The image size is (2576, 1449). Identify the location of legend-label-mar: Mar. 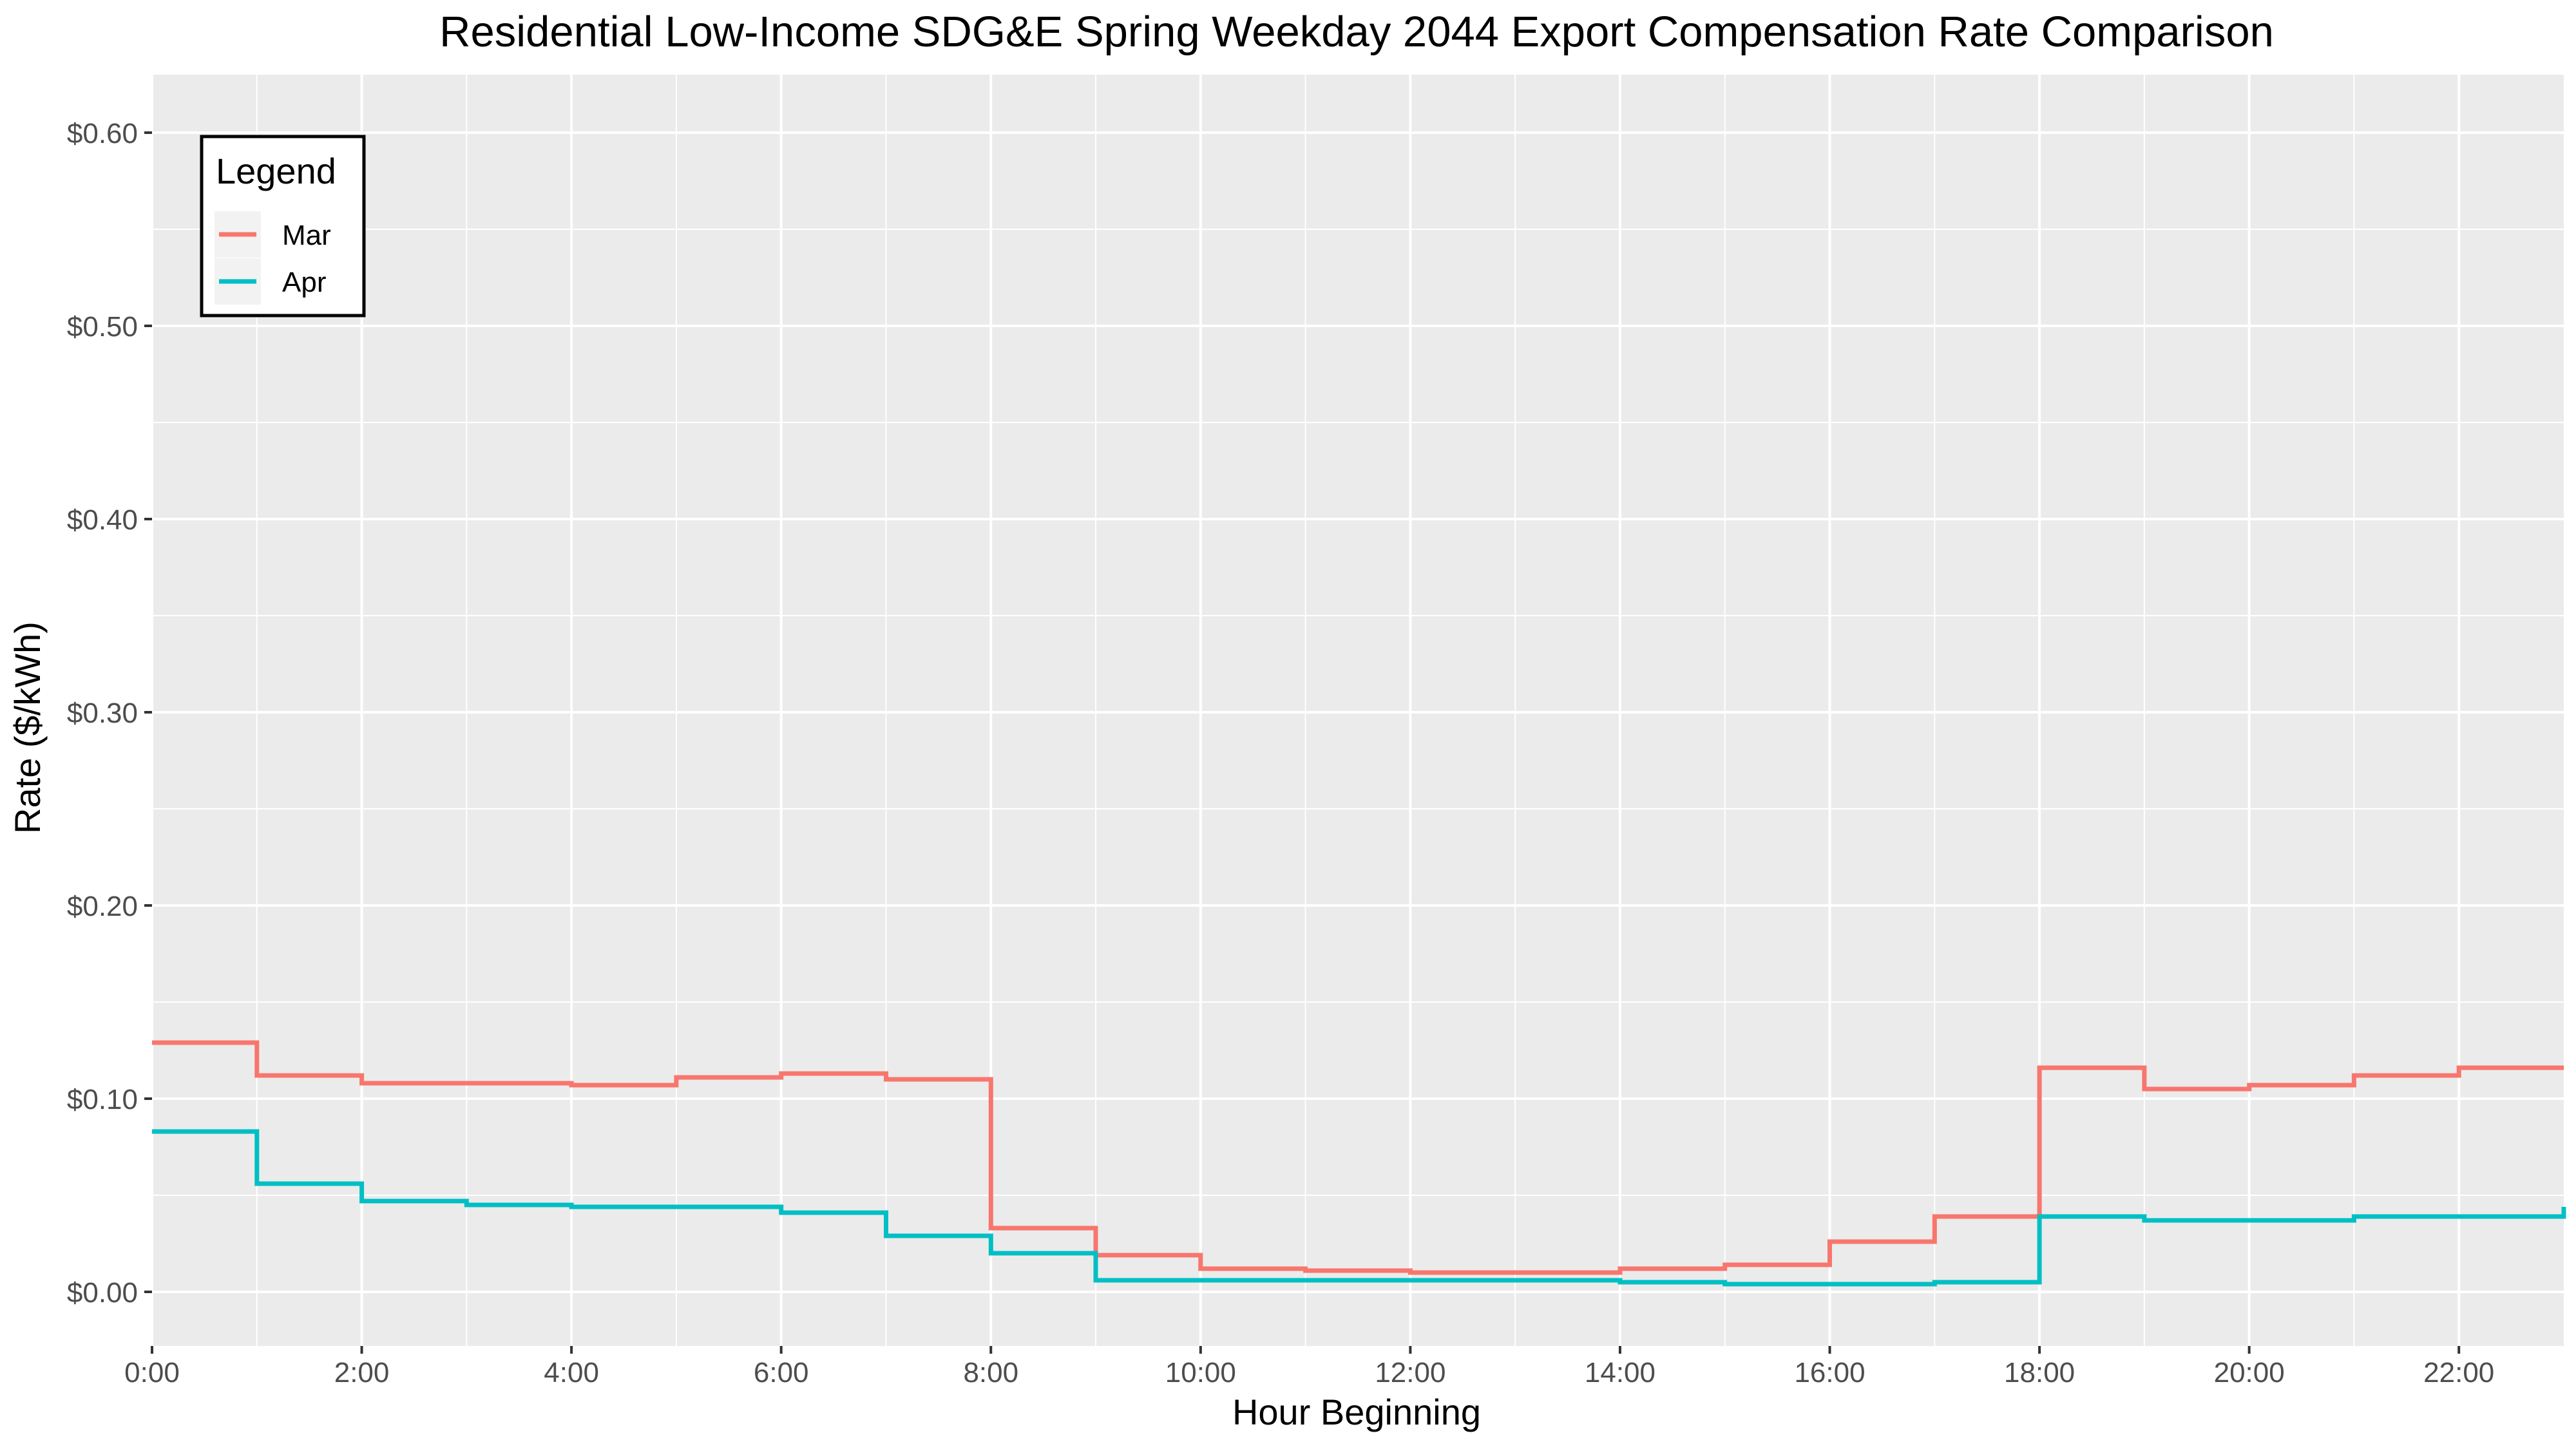
(306, 235).